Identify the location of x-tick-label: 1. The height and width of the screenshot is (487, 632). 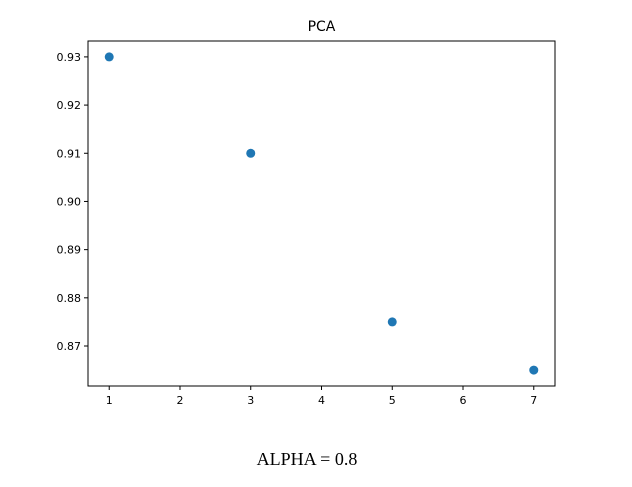
(109, 400).